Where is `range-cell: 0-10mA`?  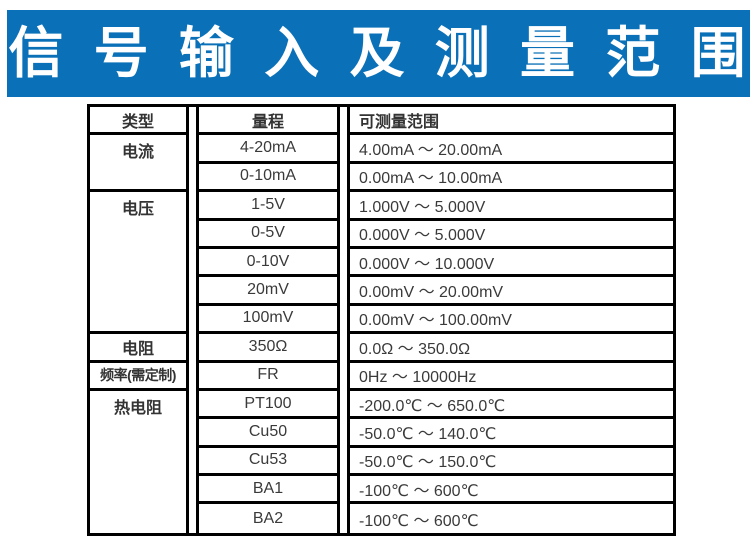
range-cell: 0-10mA is located at coordinates (268, 178).